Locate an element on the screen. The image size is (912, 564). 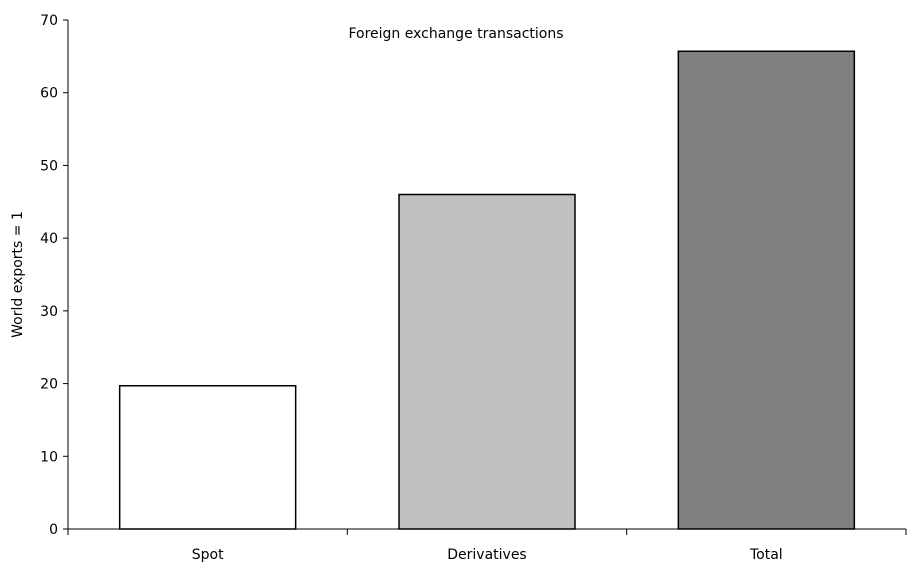
x-tick-label: Total is located at coordinates (766, 555).